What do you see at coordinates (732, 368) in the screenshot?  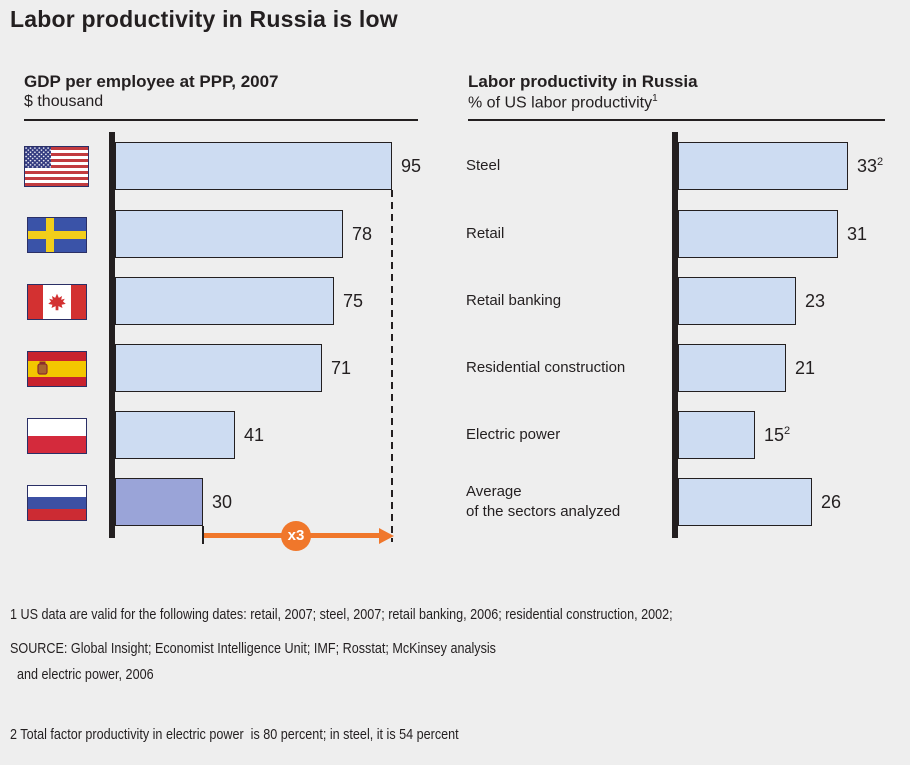 I see `bar-residential-construction` at bounding box center [732, 368].